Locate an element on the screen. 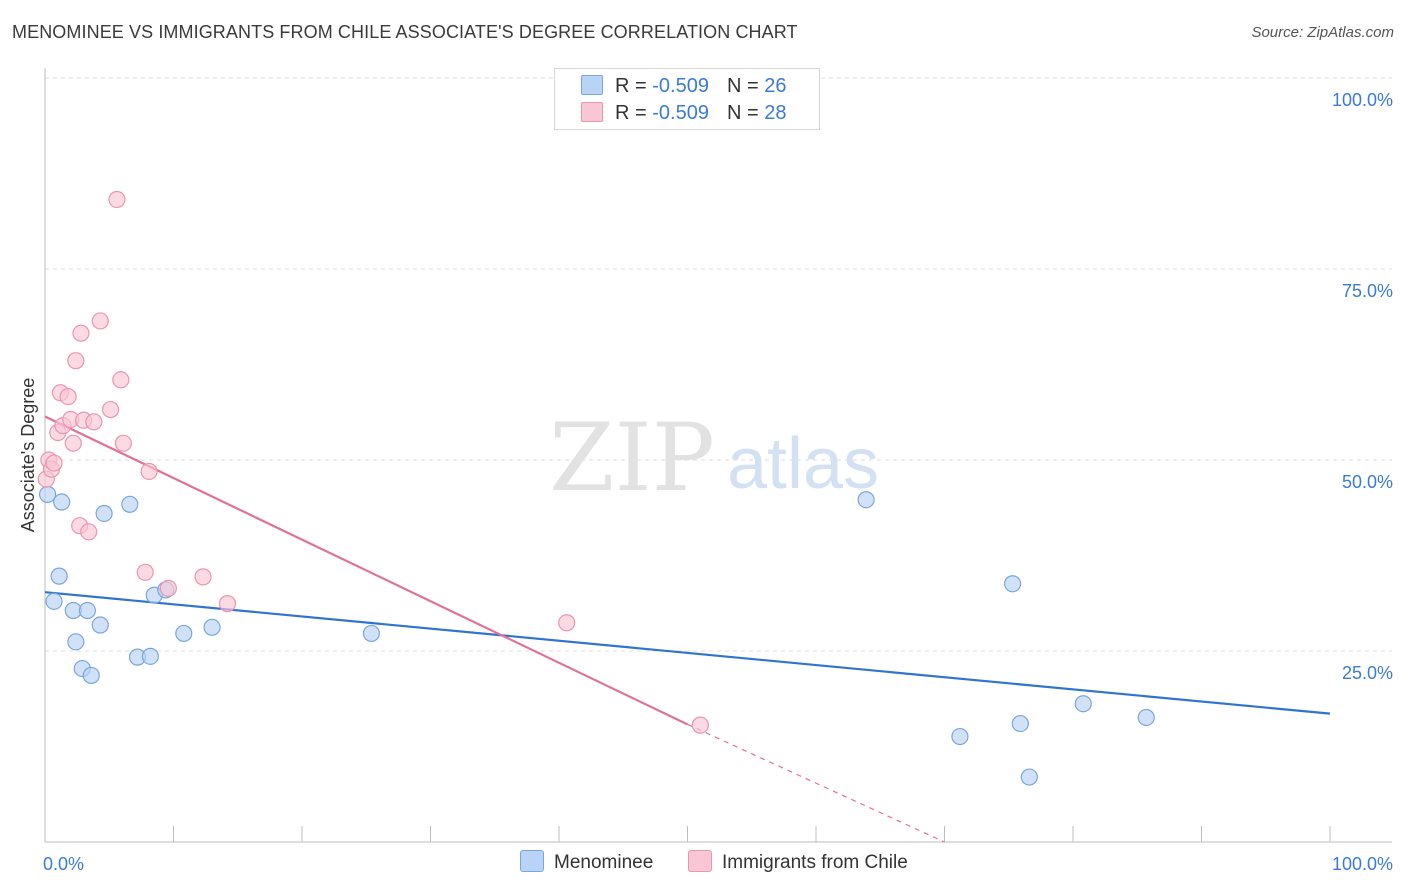  watermark: ZIP atlas is located at coordinates (714, 458).